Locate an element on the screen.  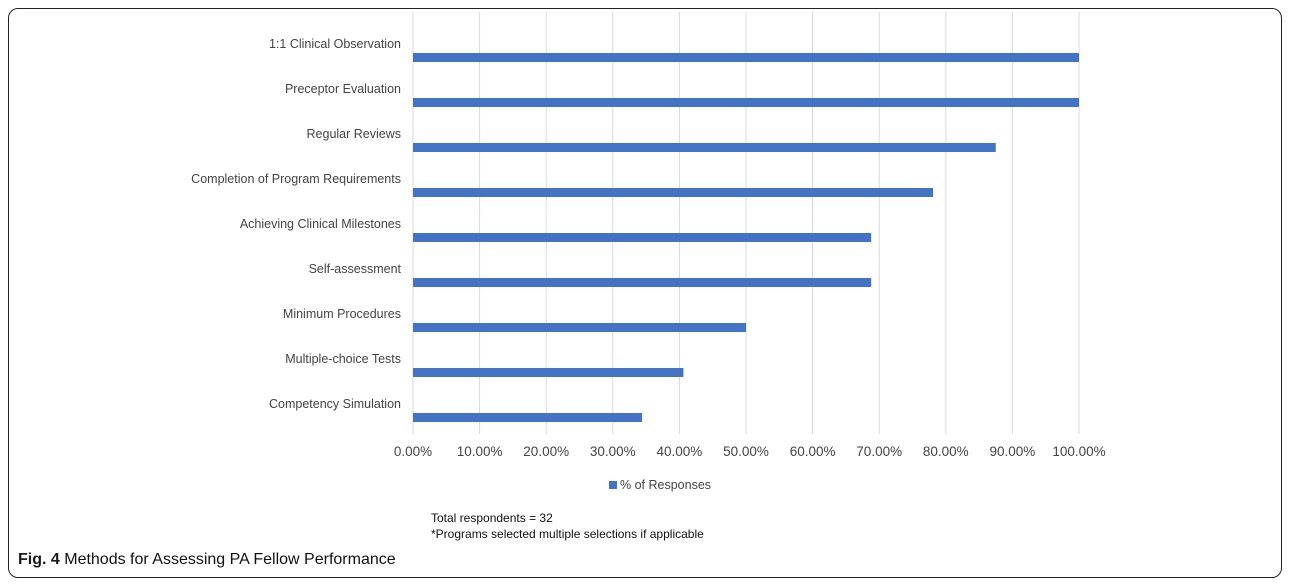
x-tick-label: 80.00% is located at coordinates (946, 451).